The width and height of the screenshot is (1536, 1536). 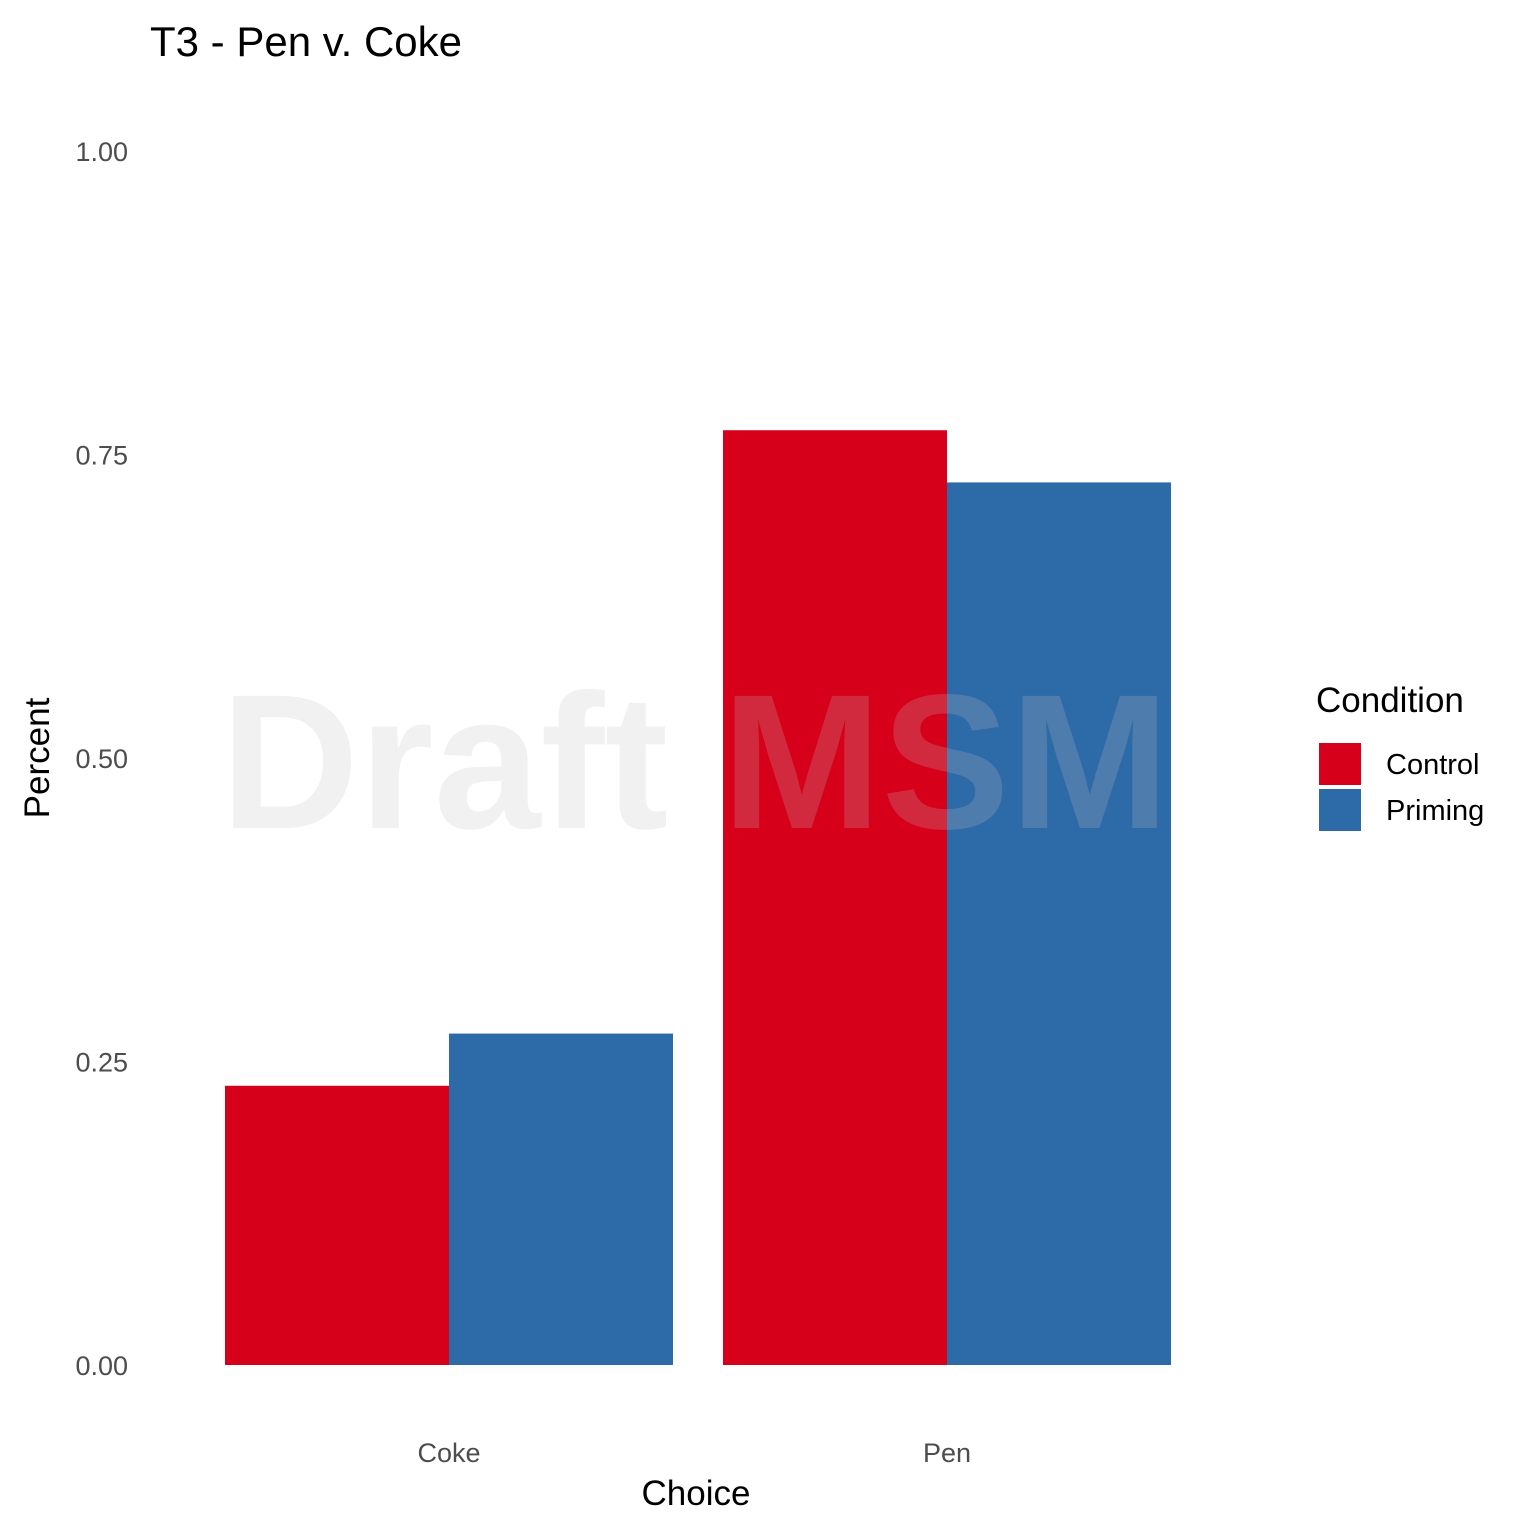 I want to click on legend-label-priming: Priming, so click(x=1435, y=811).